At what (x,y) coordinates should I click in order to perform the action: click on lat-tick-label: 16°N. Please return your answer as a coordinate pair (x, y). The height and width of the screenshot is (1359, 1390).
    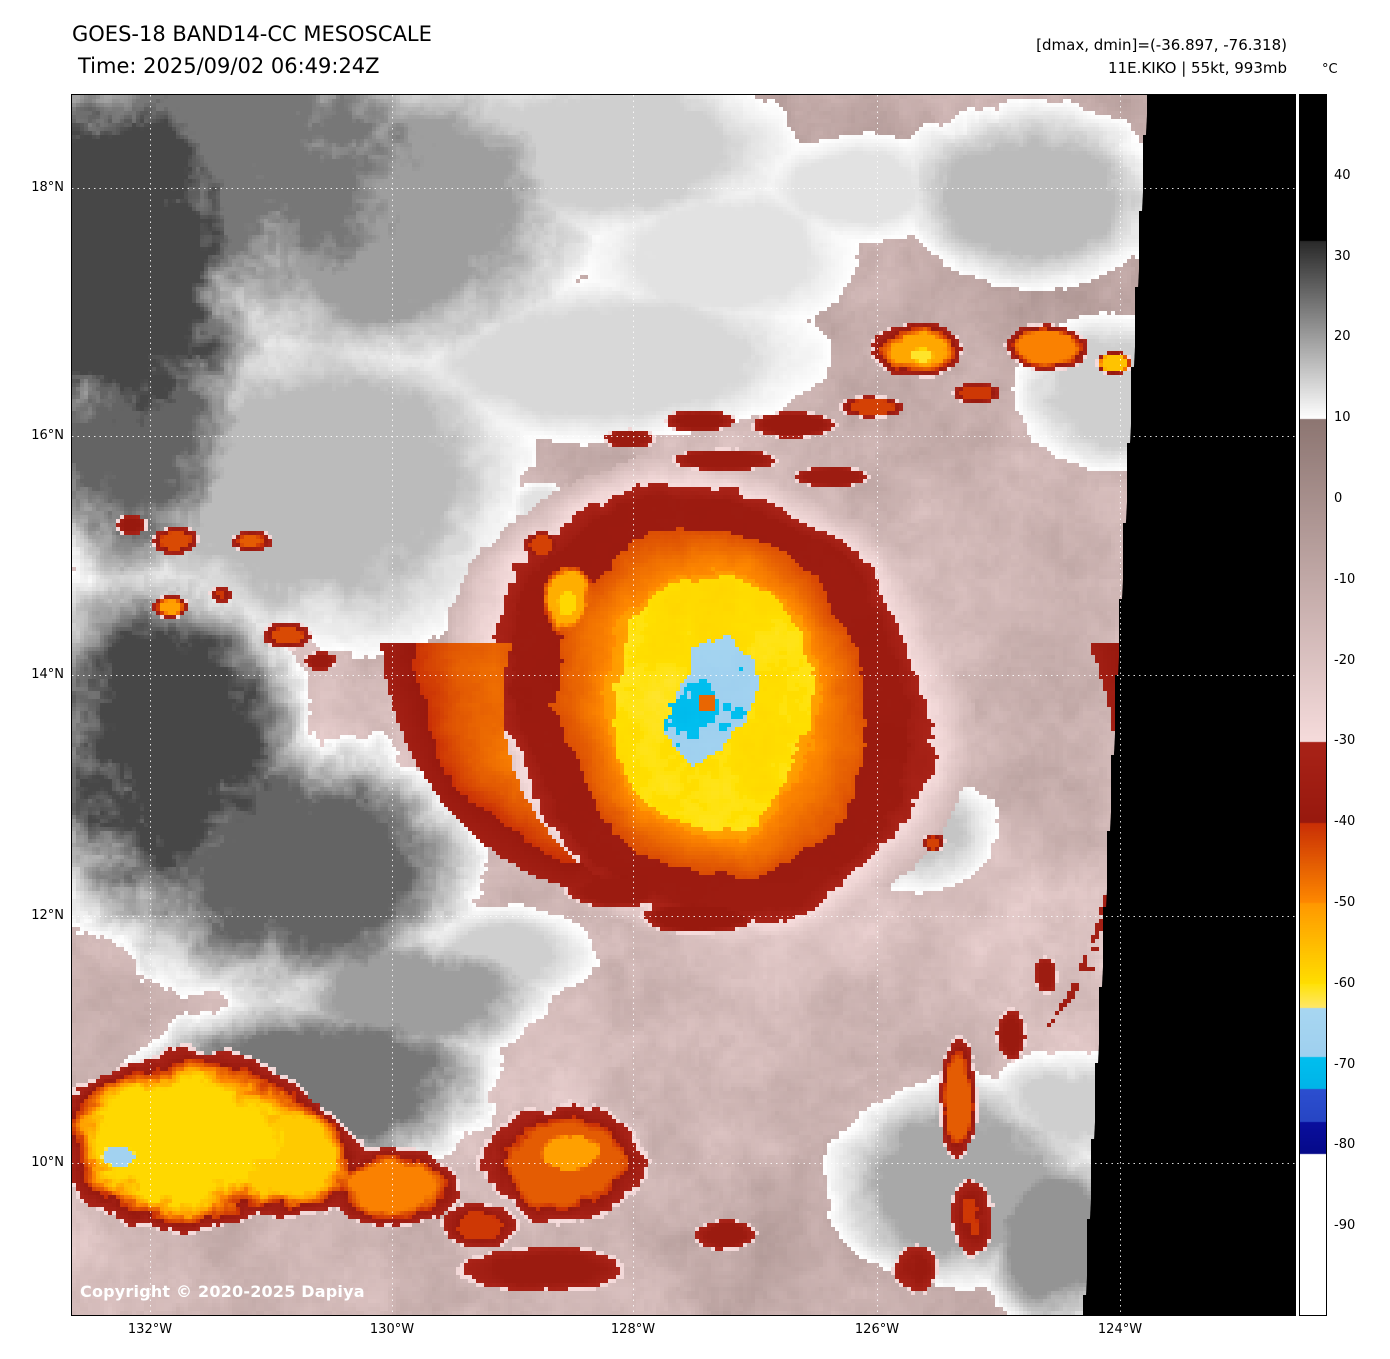
    Looking at the image, I should click on (47, 435).